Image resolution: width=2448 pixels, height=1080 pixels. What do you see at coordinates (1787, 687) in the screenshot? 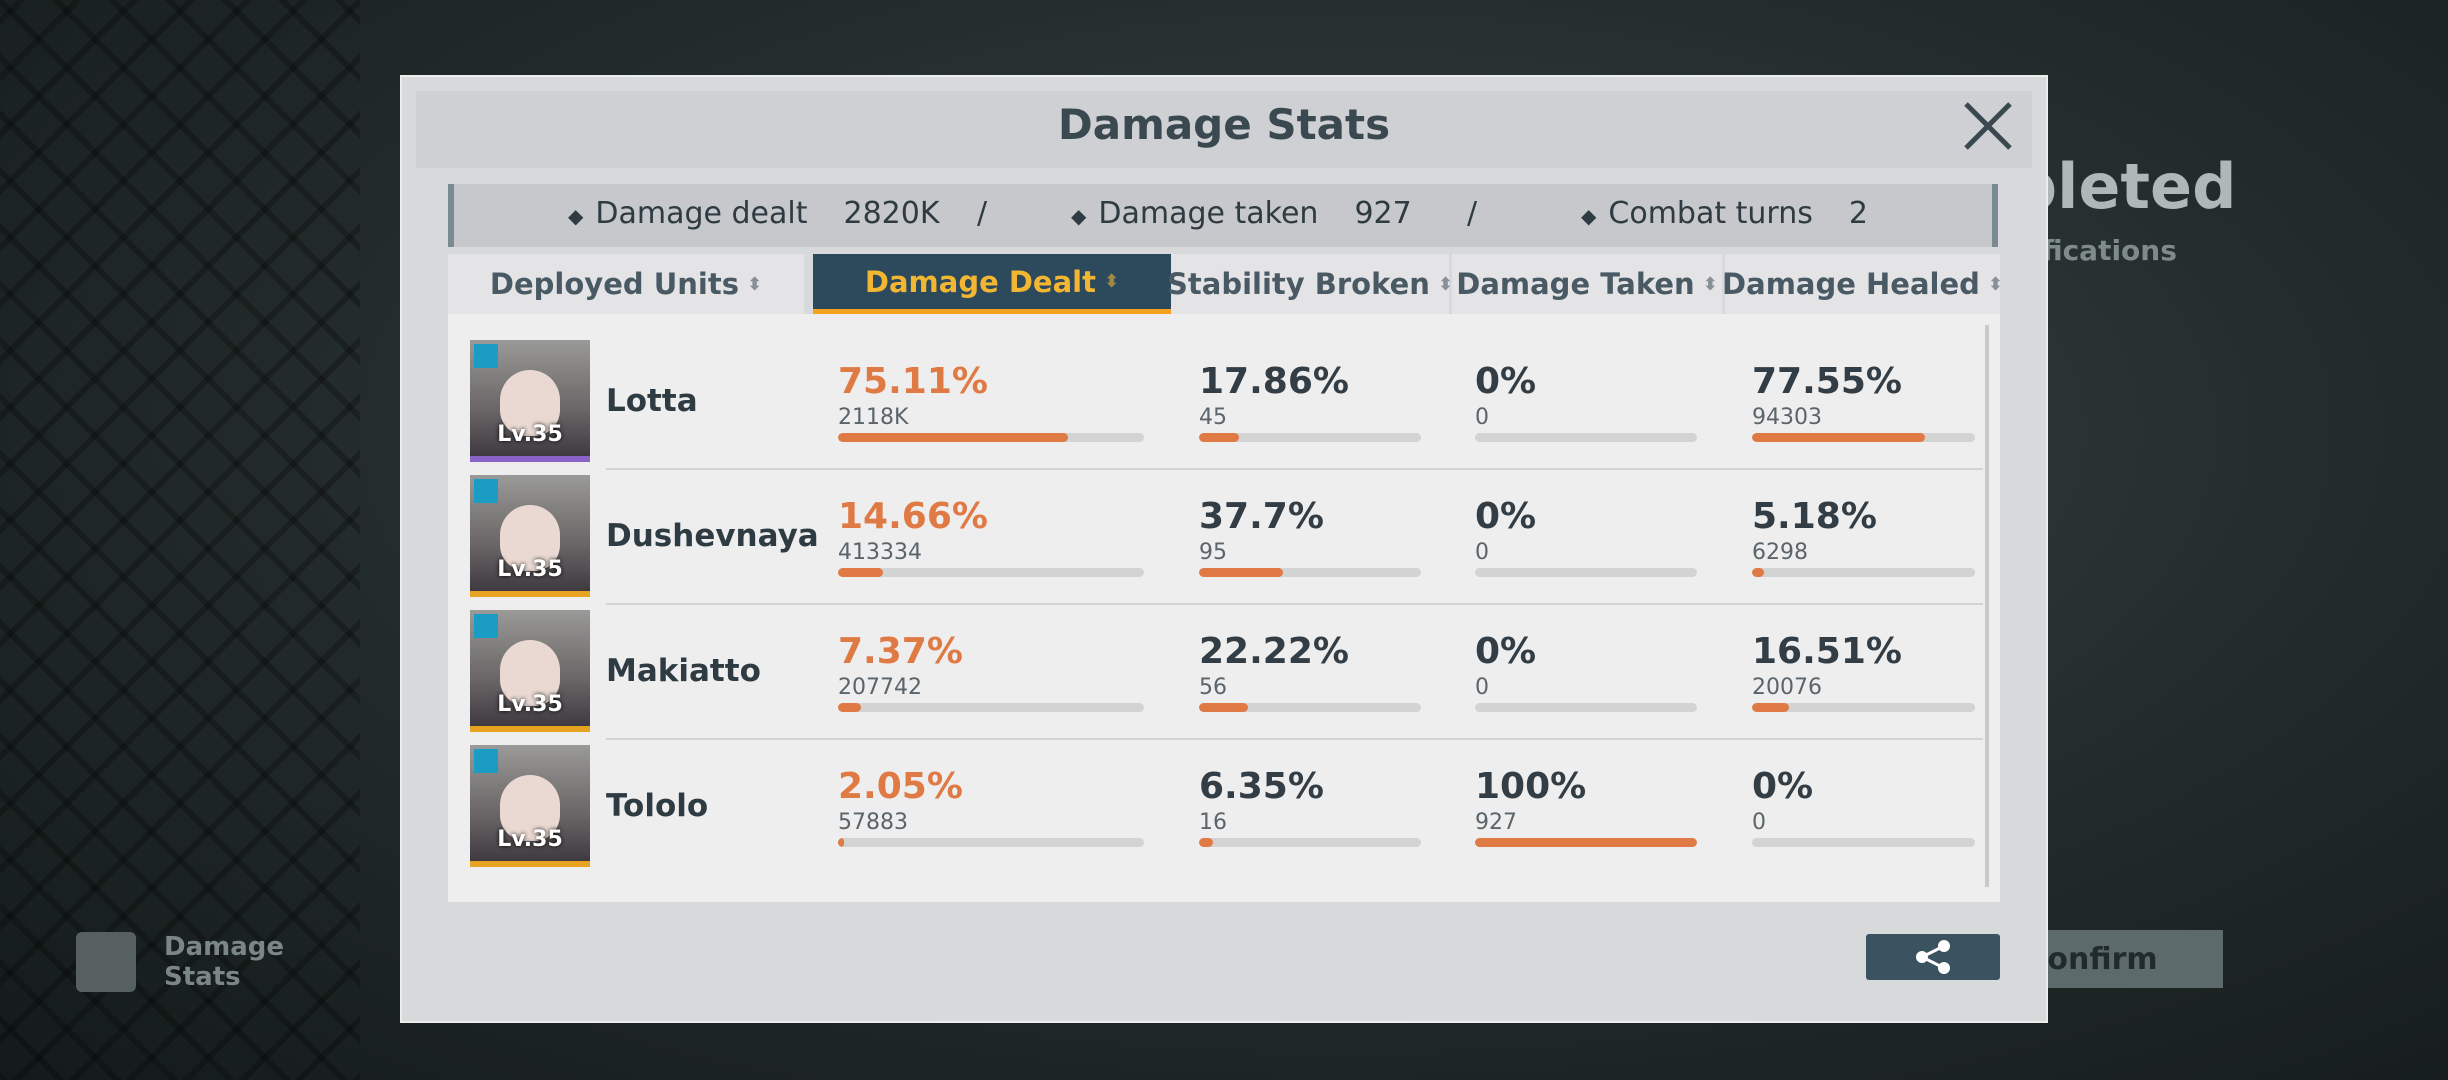
I see `amount-text: 20076` at bounding box center [1787, 687].